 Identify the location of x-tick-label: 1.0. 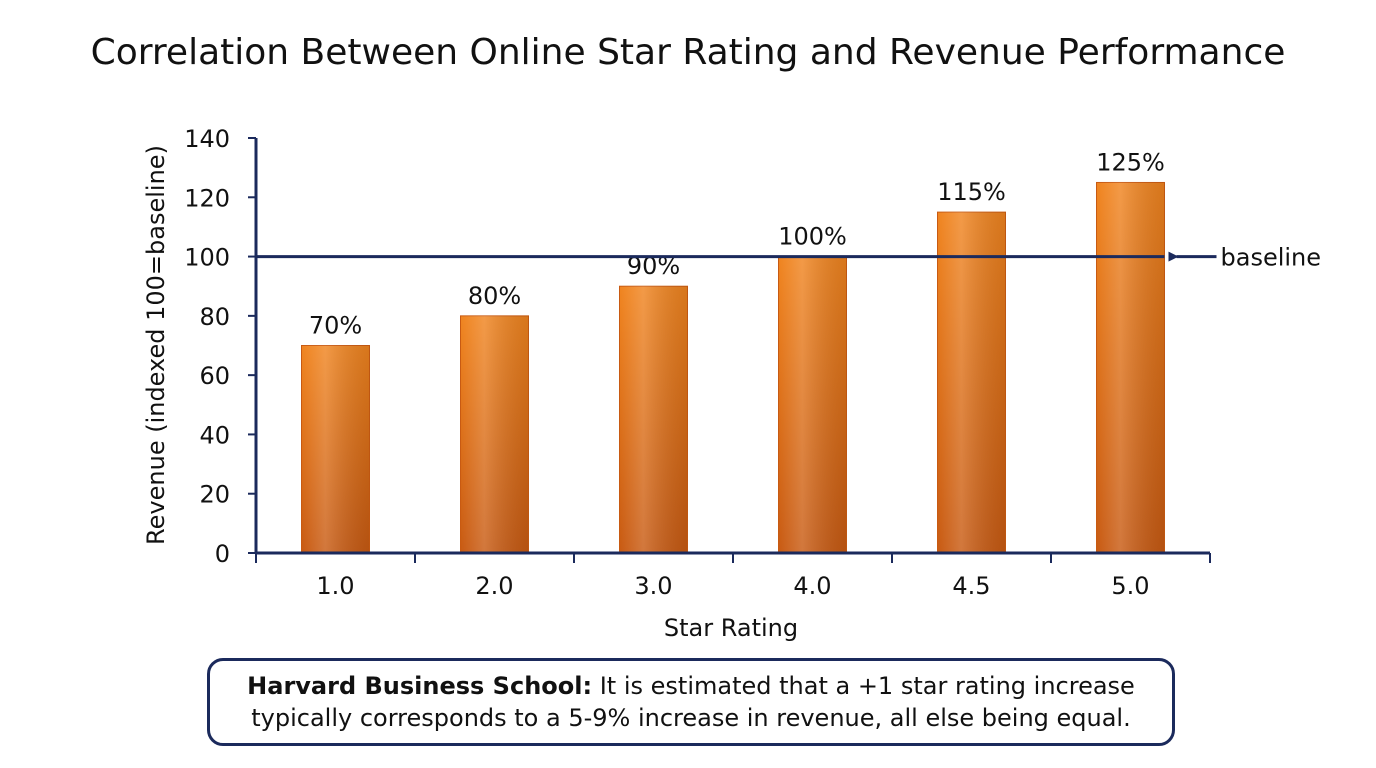
(335, 586).